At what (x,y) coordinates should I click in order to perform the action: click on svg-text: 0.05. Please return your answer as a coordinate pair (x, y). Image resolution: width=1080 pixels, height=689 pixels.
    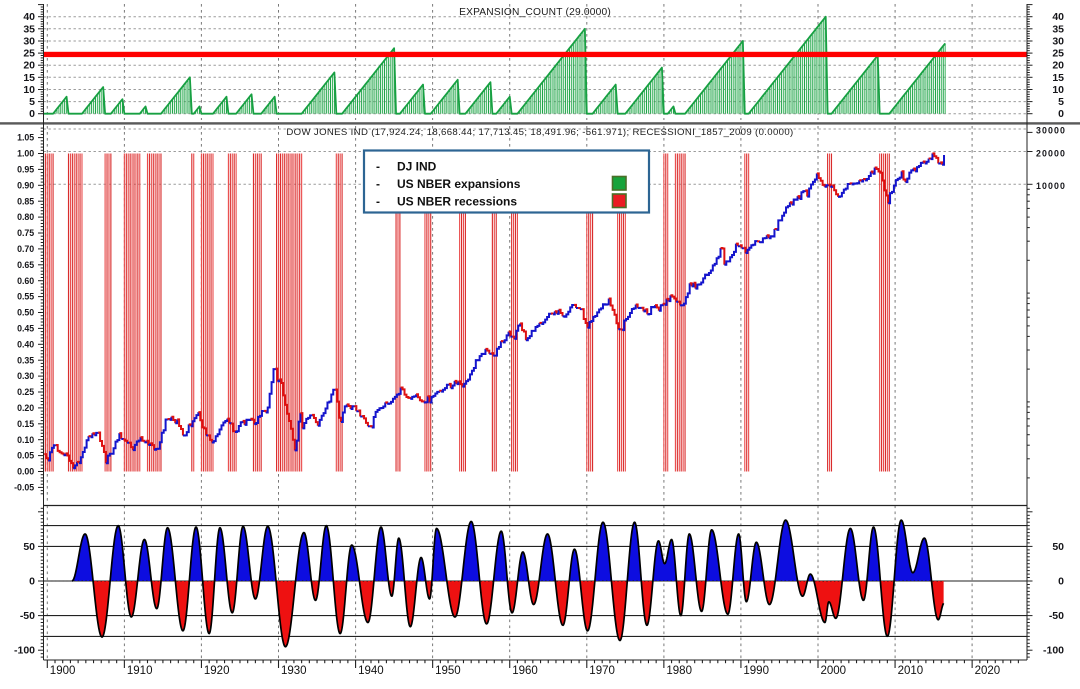
    Looking at the image, I should click on (25, 456).